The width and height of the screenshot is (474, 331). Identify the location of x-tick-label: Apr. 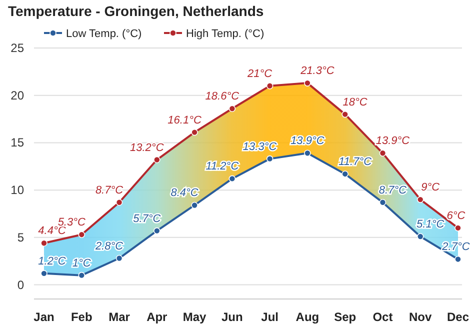
(157, 317).